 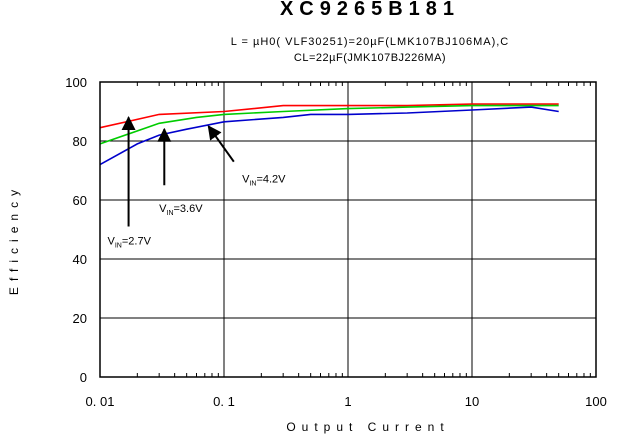 I want to click on annotation-label: VIN=2.7V, so click(x=130, y=242).